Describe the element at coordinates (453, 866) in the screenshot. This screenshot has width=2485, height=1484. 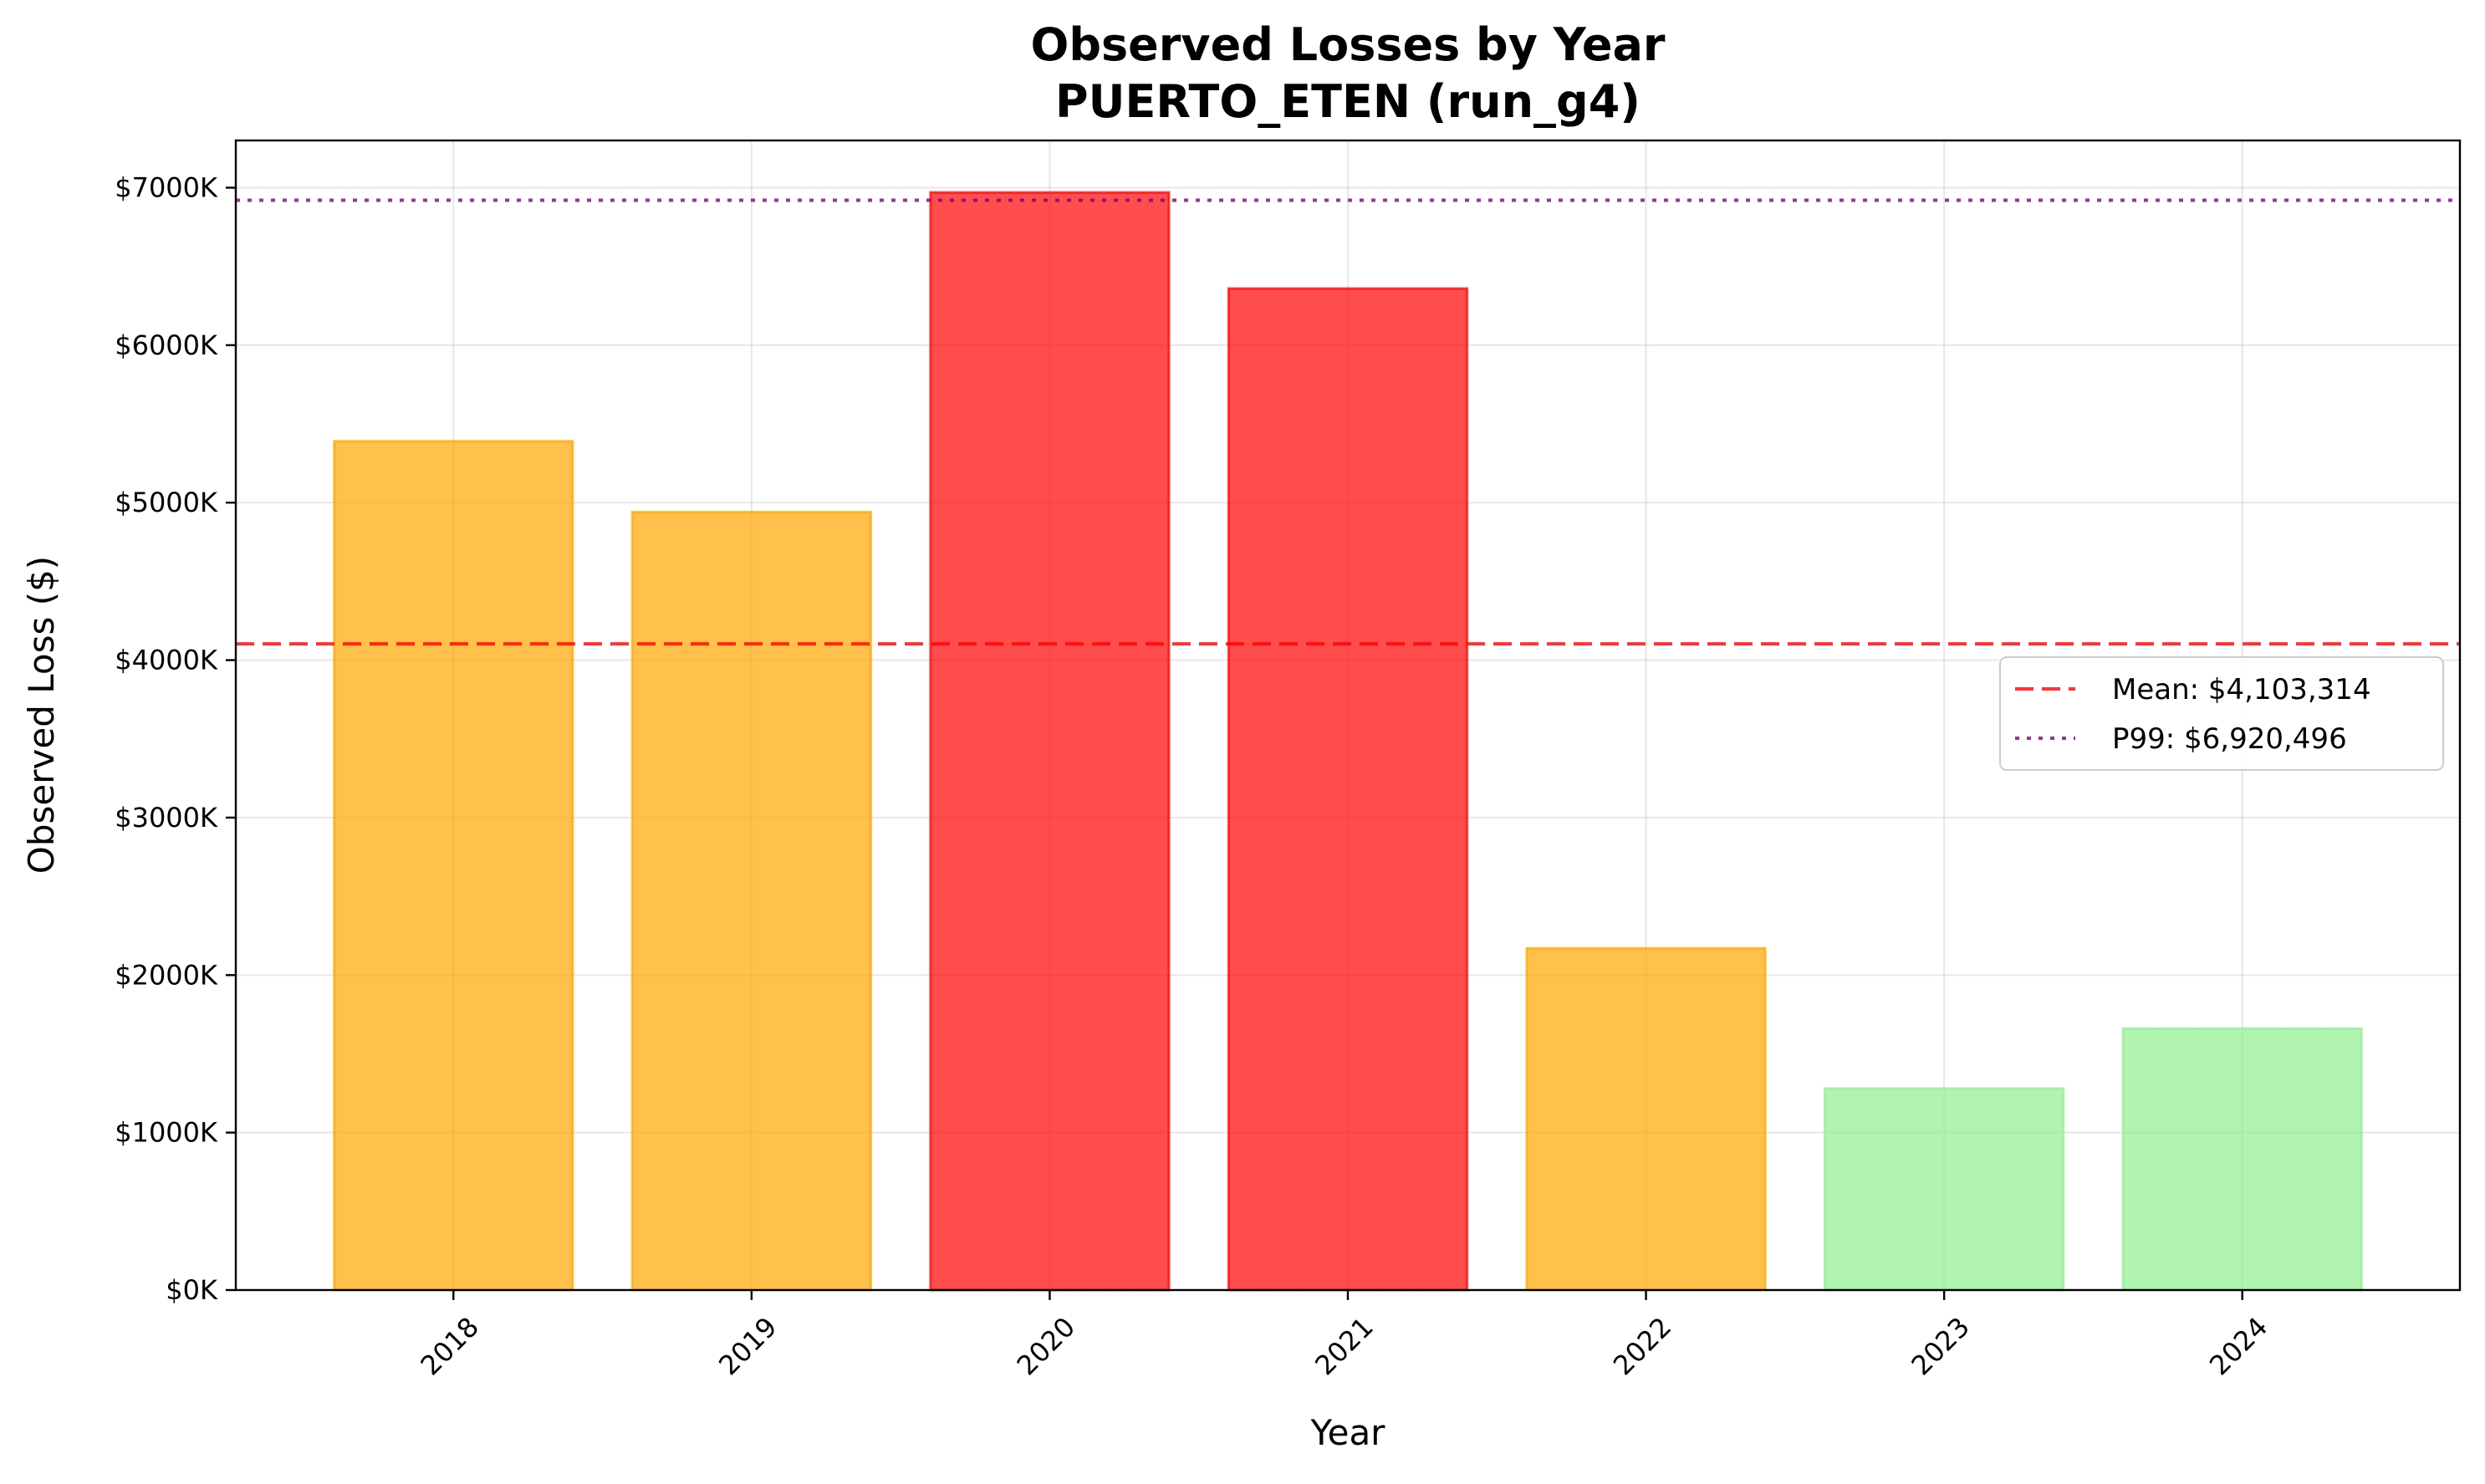
I see `bar-2018` at that location.